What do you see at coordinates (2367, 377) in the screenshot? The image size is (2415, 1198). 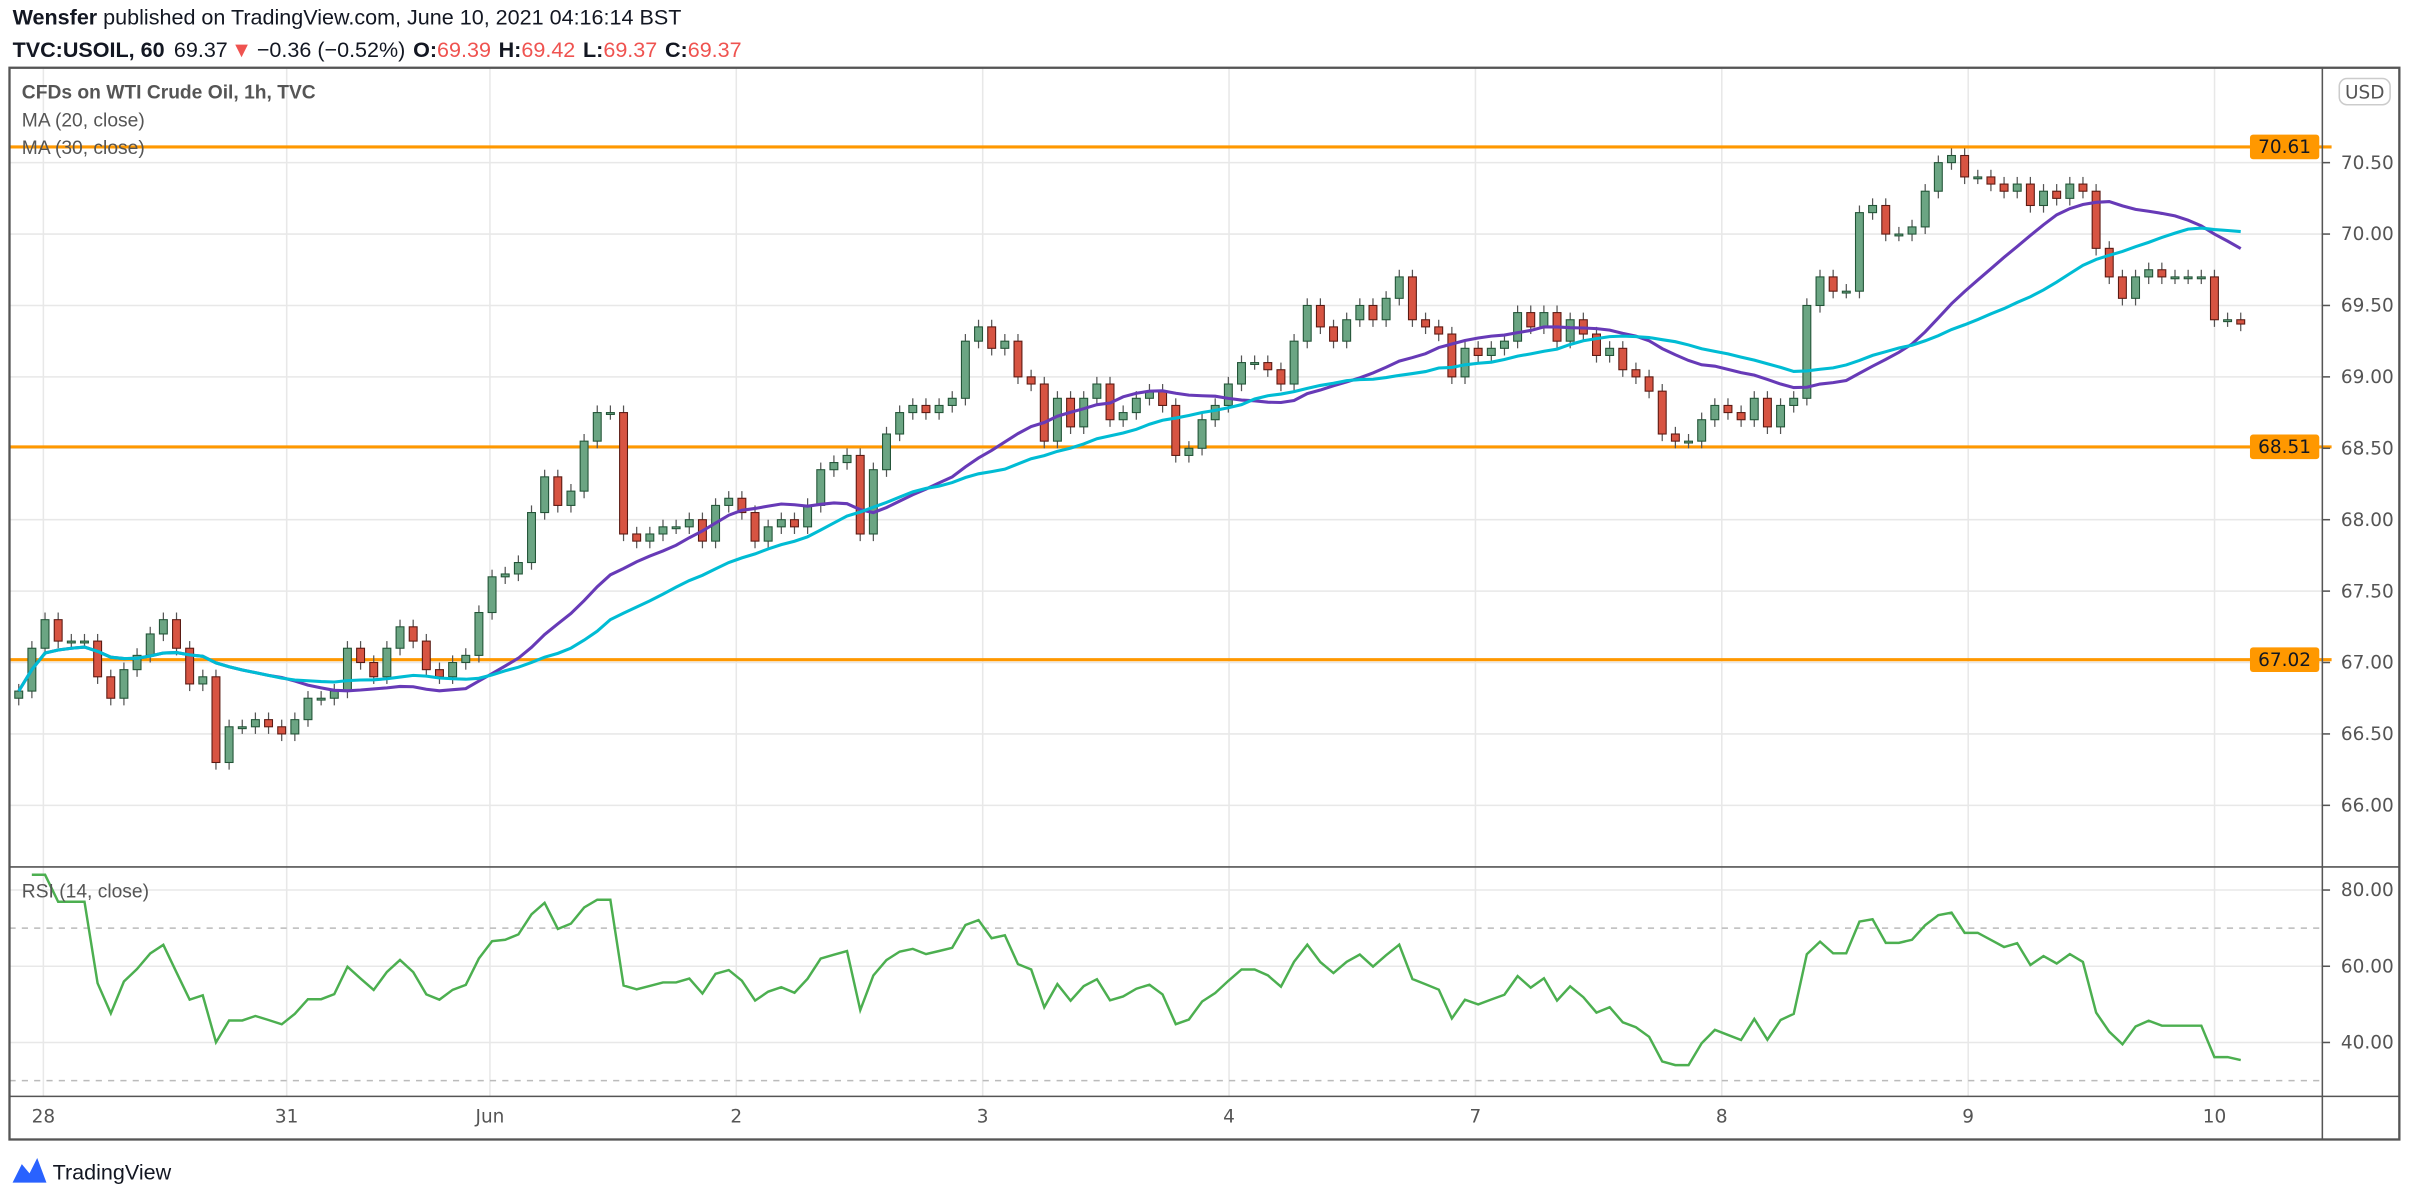 I see `price-tick-label: 69.00` at bounding box center [2367, 377].